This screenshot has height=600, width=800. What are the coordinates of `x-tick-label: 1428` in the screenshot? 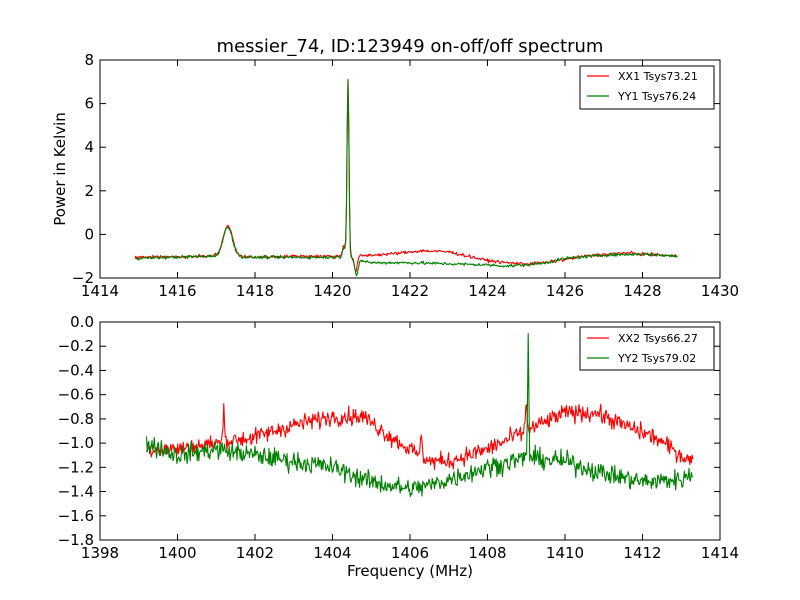 It's located at (642, 291).